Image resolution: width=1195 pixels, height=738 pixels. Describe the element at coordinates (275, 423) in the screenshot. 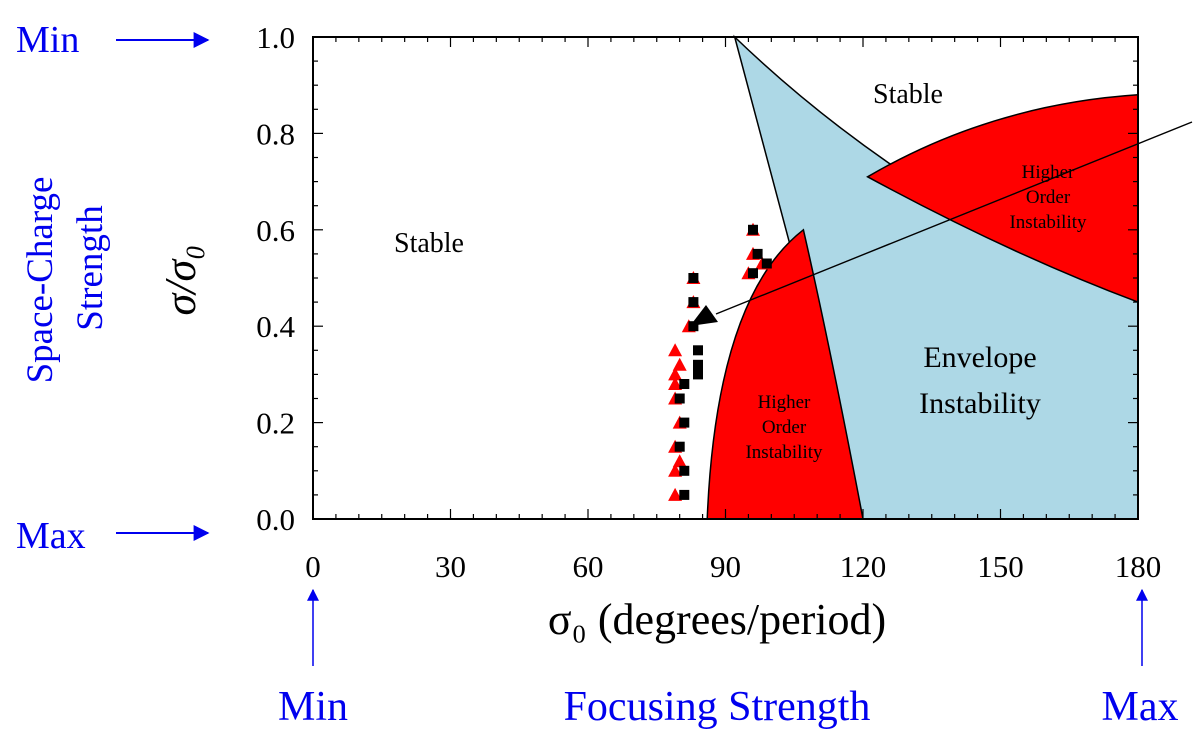

I see `y-tick-label: 0.2` at that location.